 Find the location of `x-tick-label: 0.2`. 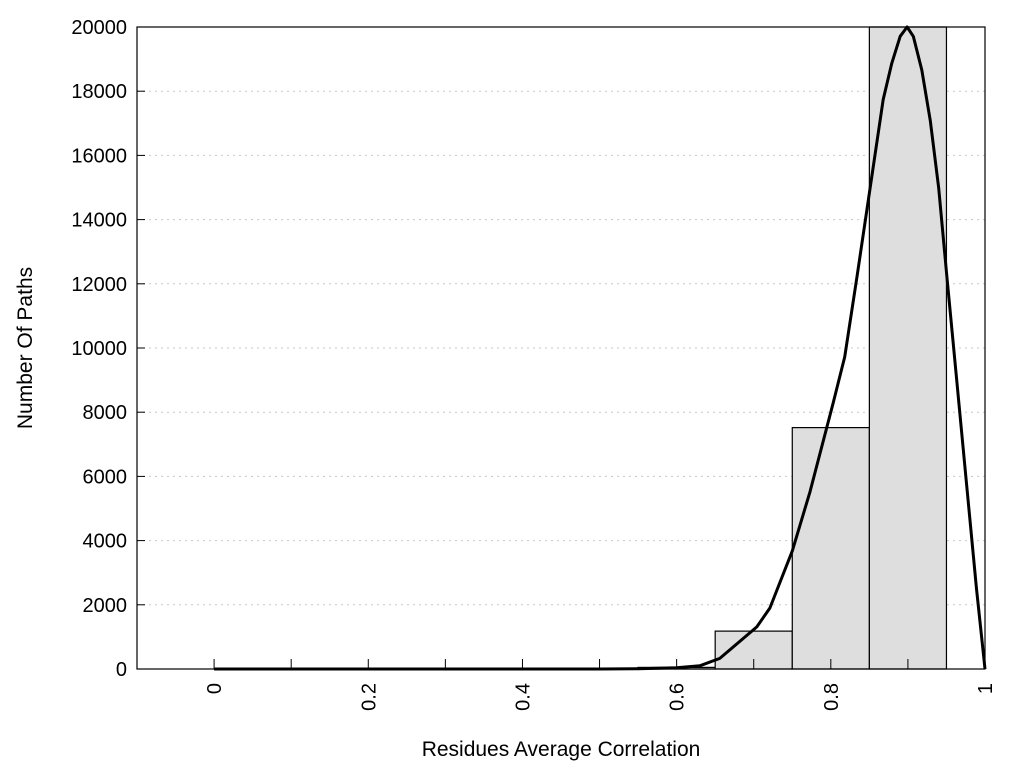

x-tick-label: 0.2 is located at coordinates (369, 697).